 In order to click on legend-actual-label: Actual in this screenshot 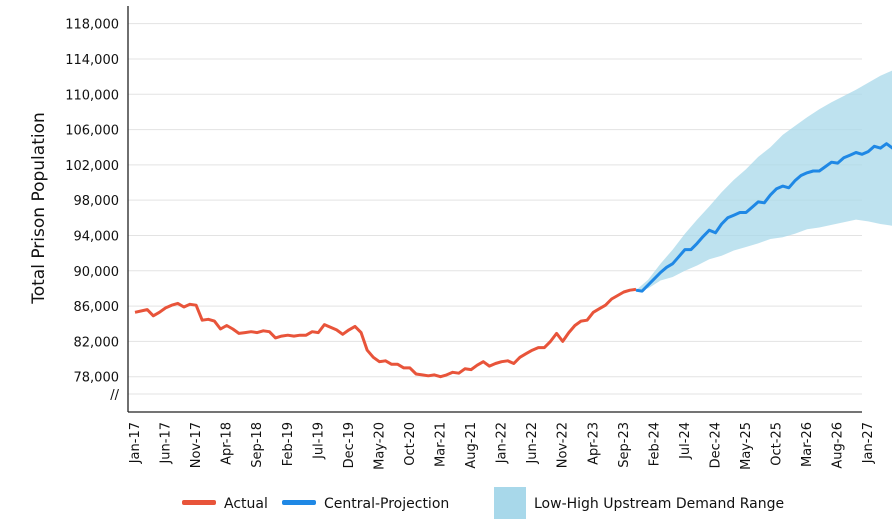, I will do `click(246, 504)`.